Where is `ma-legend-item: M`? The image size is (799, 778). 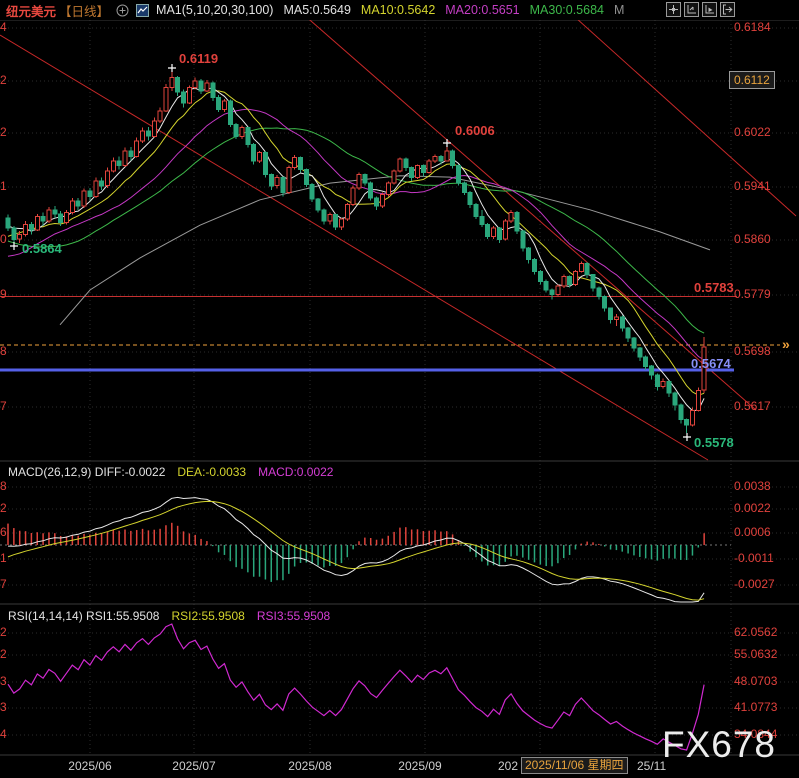
ma-legend-item: M is located at coordinates (619, 10).